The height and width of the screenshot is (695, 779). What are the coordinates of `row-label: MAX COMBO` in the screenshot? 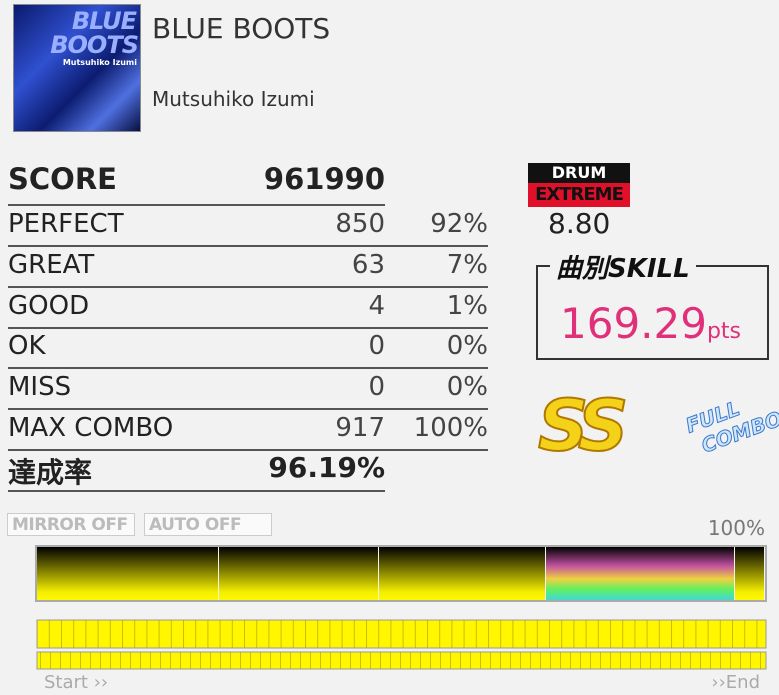 It's located at (91, 428).